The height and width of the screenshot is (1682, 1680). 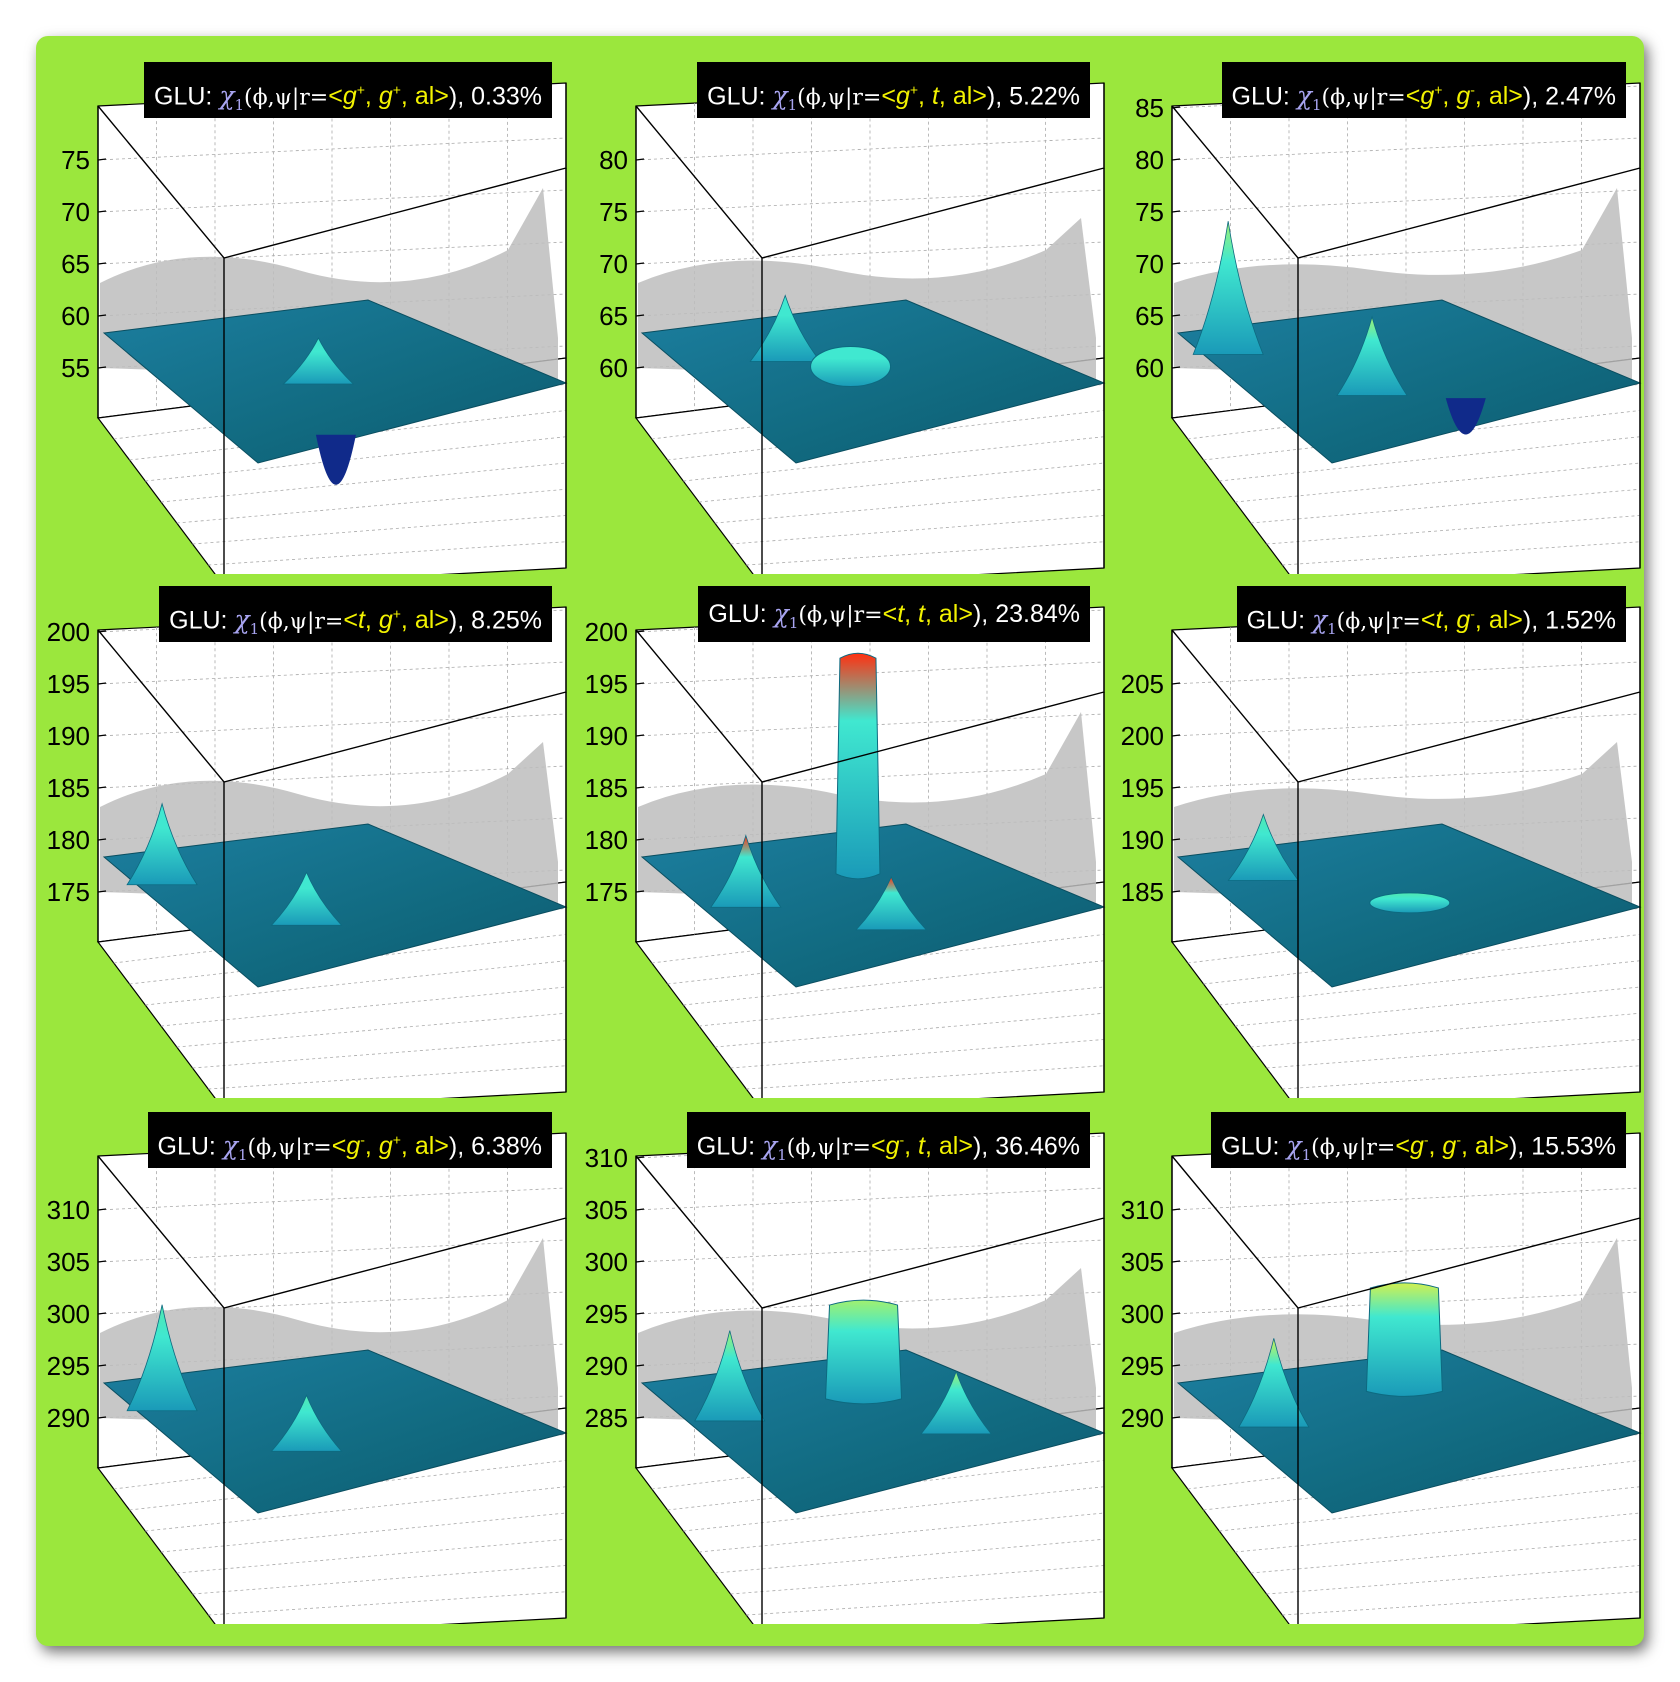 I want to click on panel-title: GLU: χ1(ϕ,ψ|r=<t, g+, al>), 8.25%, so click(x=355, y=614).